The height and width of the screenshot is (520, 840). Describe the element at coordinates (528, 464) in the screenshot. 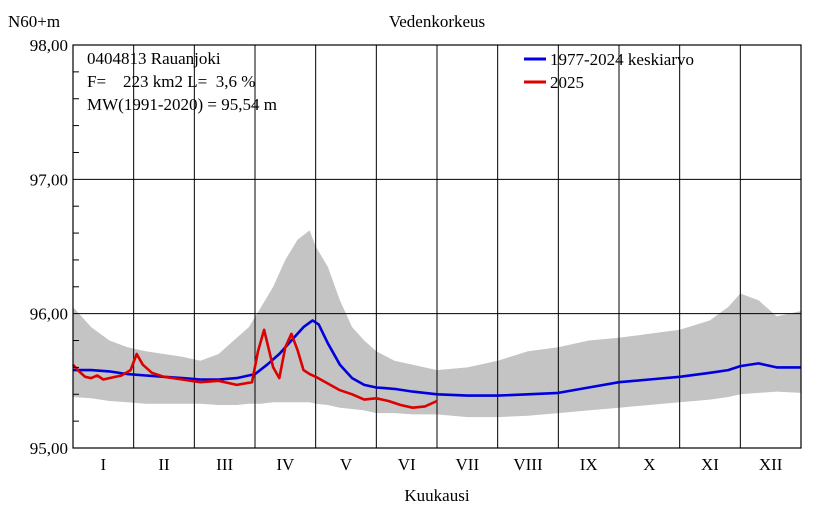

I see `month-tick-label: VIII` at that location.